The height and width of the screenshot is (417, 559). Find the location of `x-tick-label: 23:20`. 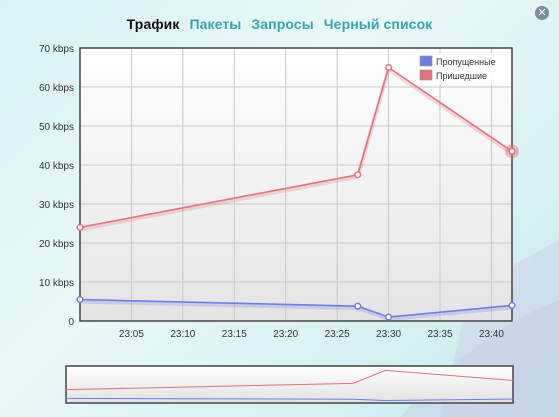

x-tick-label: 23:20 is located at coordinates (285, 334).